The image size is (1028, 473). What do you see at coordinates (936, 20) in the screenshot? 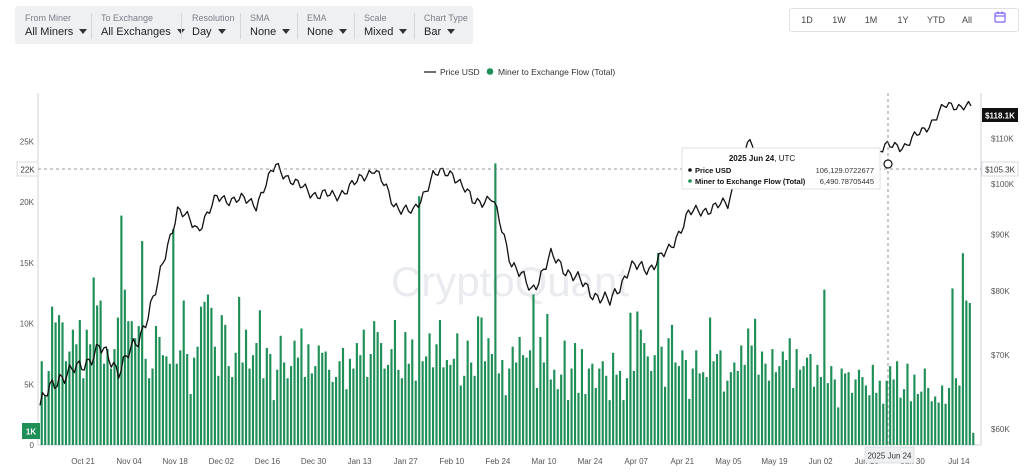
I see `range-ytd-button: YTD` at bounding box center [936, 20].